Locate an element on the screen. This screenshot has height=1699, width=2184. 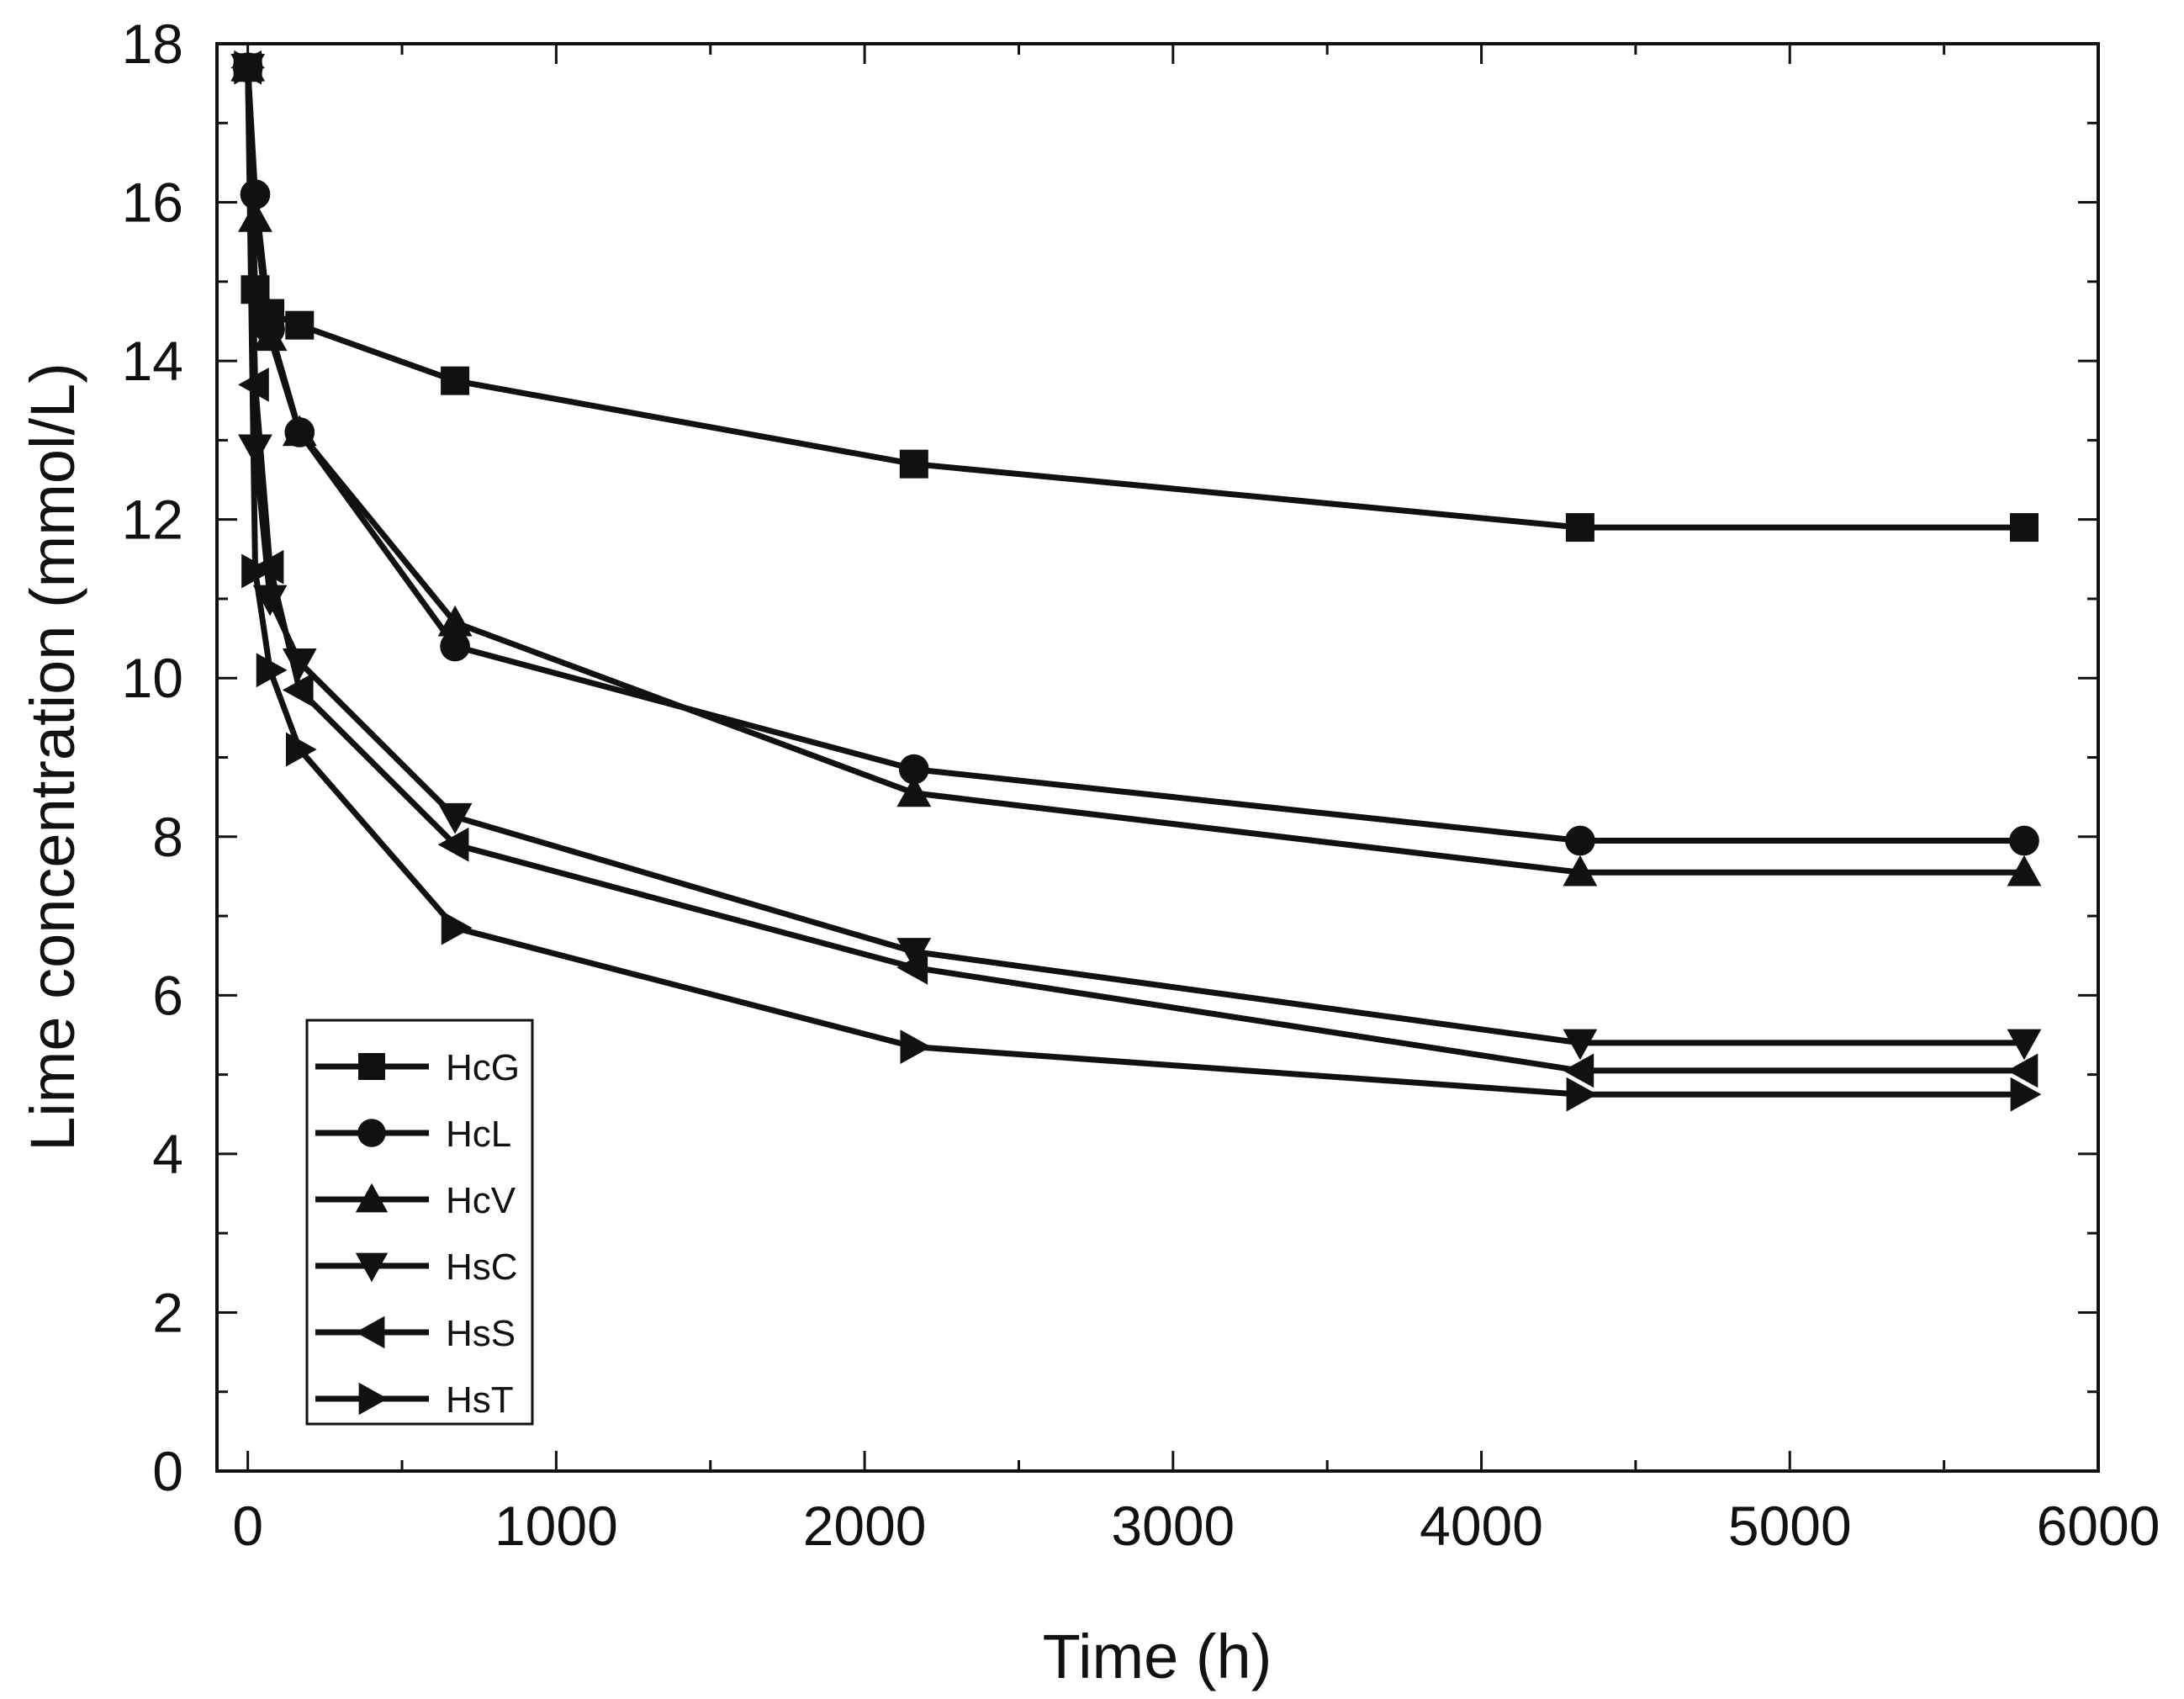
y-tick-label: 4 is located at coordinates (167, 1154).